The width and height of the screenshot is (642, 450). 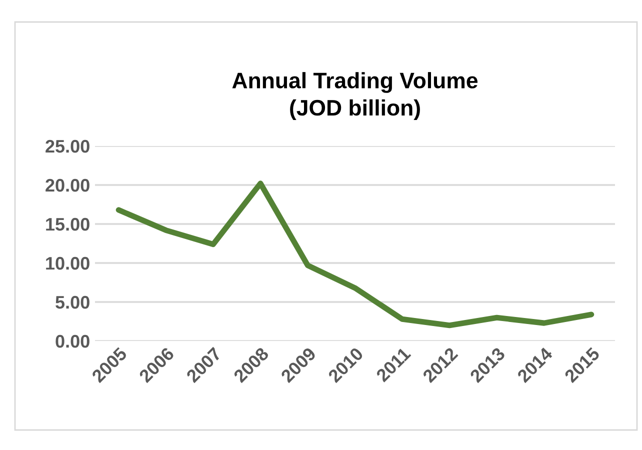 I want to click on y-tick-label: 5.00, so click(x=73, y=302).